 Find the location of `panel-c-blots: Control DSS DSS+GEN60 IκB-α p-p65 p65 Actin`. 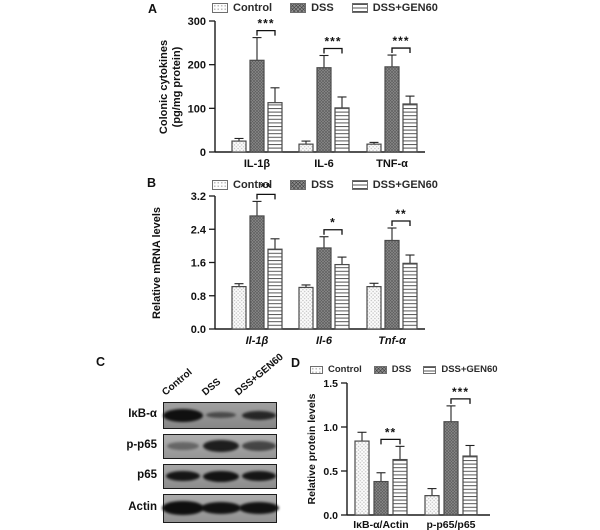

panel-c-blots: Control DSS DSS+GEN60 IκB-α p-p65 p65 Actin is located at coordinates (200, 440).